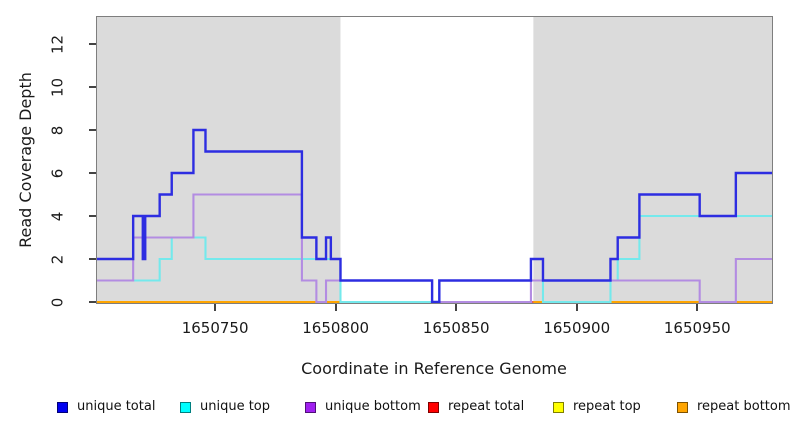  What do you see at coordinates (434, 368) in the screenshot?
I see `x-axis-title: Coordinate in Reference Genome` at bounding box center [434, 368].